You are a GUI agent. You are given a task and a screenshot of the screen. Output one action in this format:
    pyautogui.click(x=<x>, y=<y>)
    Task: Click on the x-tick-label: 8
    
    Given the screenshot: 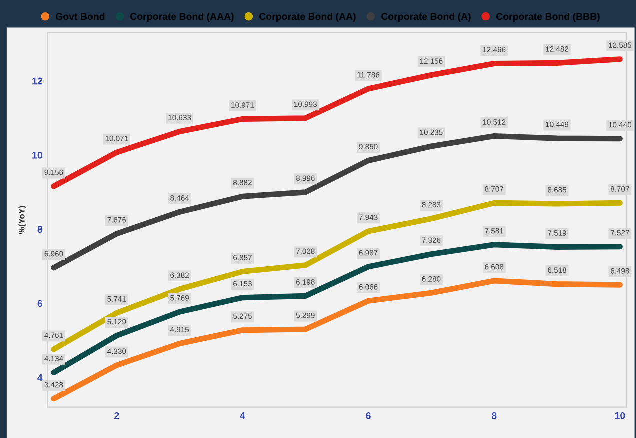 What is the action you would take?
    pyautogui.click(x=494, y=416)
    